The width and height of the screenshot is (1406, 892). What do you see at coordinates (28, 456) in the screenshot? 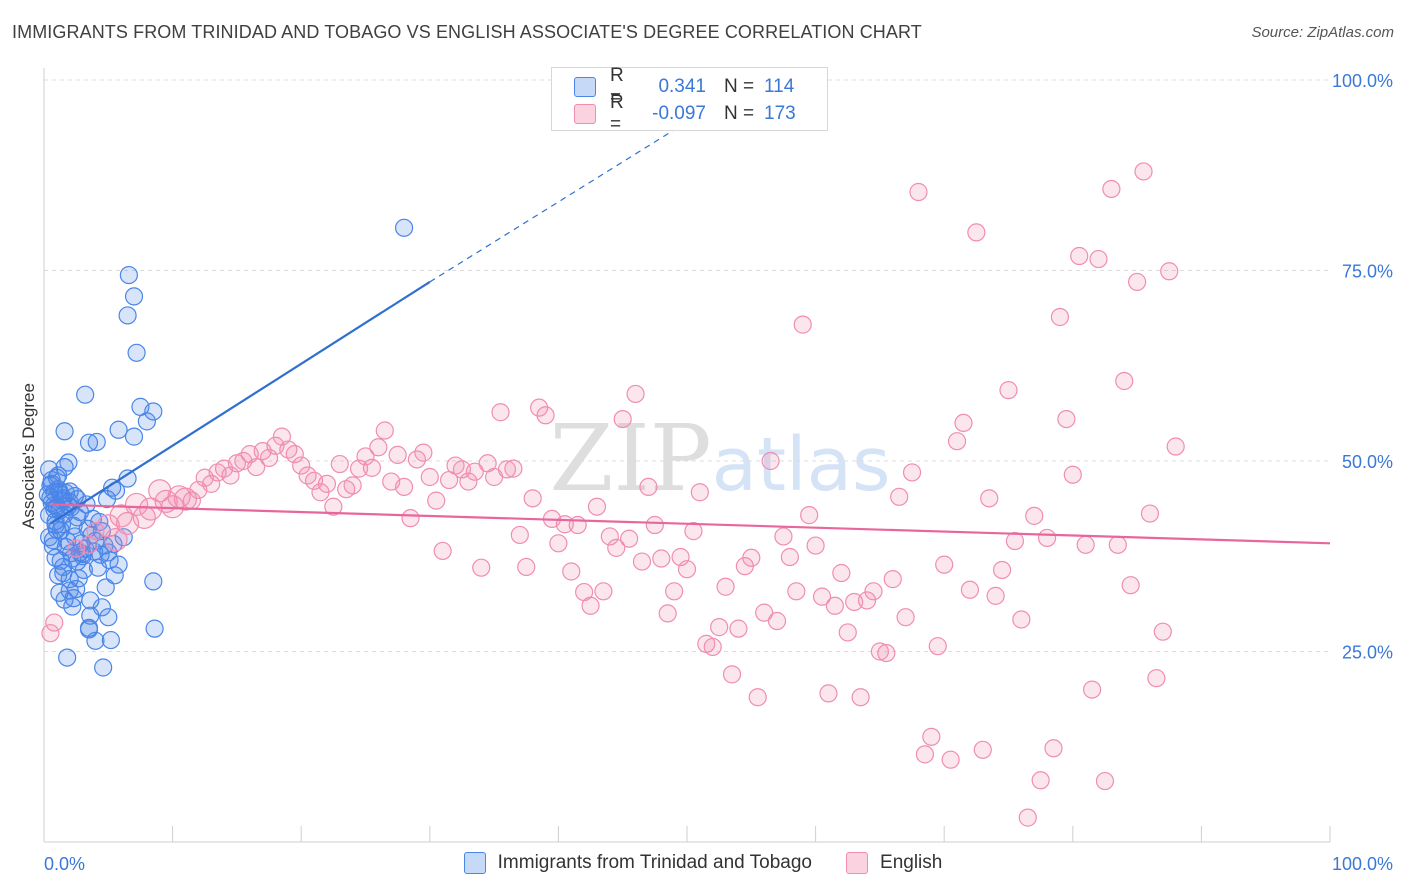
I see `y-axis-label: Associate's Degree` at bounding box center [28, 456].